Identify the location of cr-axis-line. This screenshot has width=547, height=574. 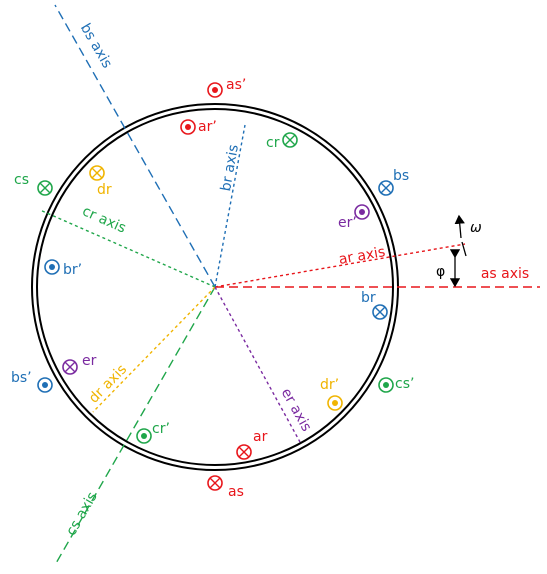
(127, 248).